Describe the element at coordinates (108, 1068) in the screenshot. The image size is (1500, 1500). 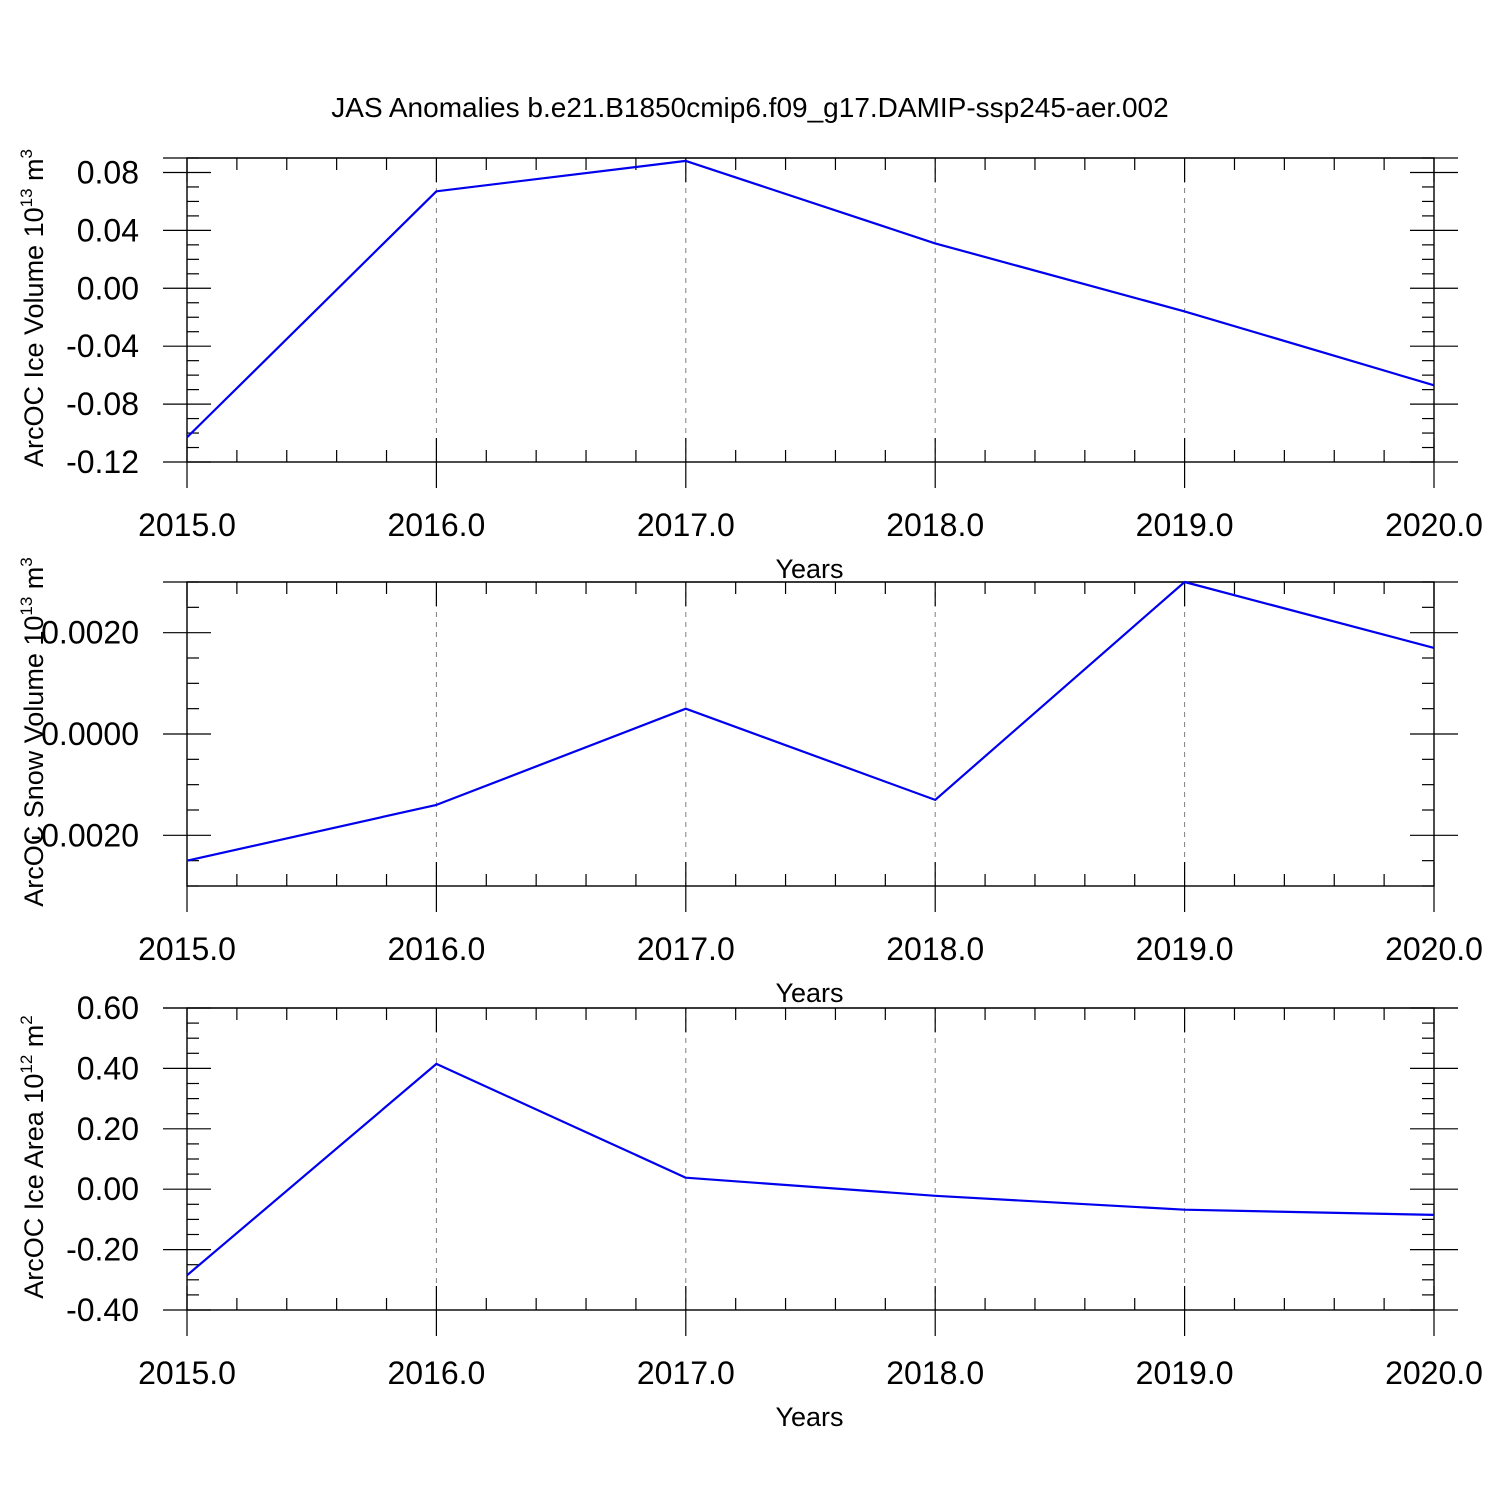
I see `y-tick-label: 0.40` at that location.